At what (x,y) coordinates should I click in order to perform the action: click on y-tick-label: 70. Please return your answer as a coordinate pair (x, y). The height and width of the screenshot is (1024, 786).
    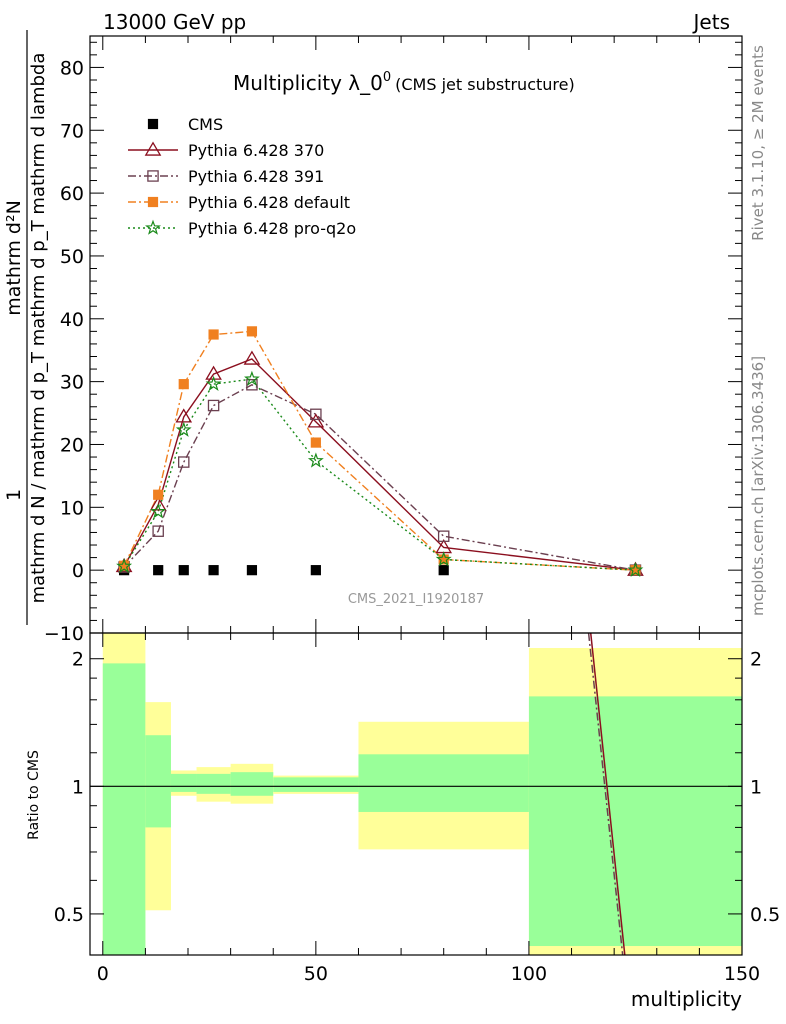
    Looking at the image, I should click on (72, 131).